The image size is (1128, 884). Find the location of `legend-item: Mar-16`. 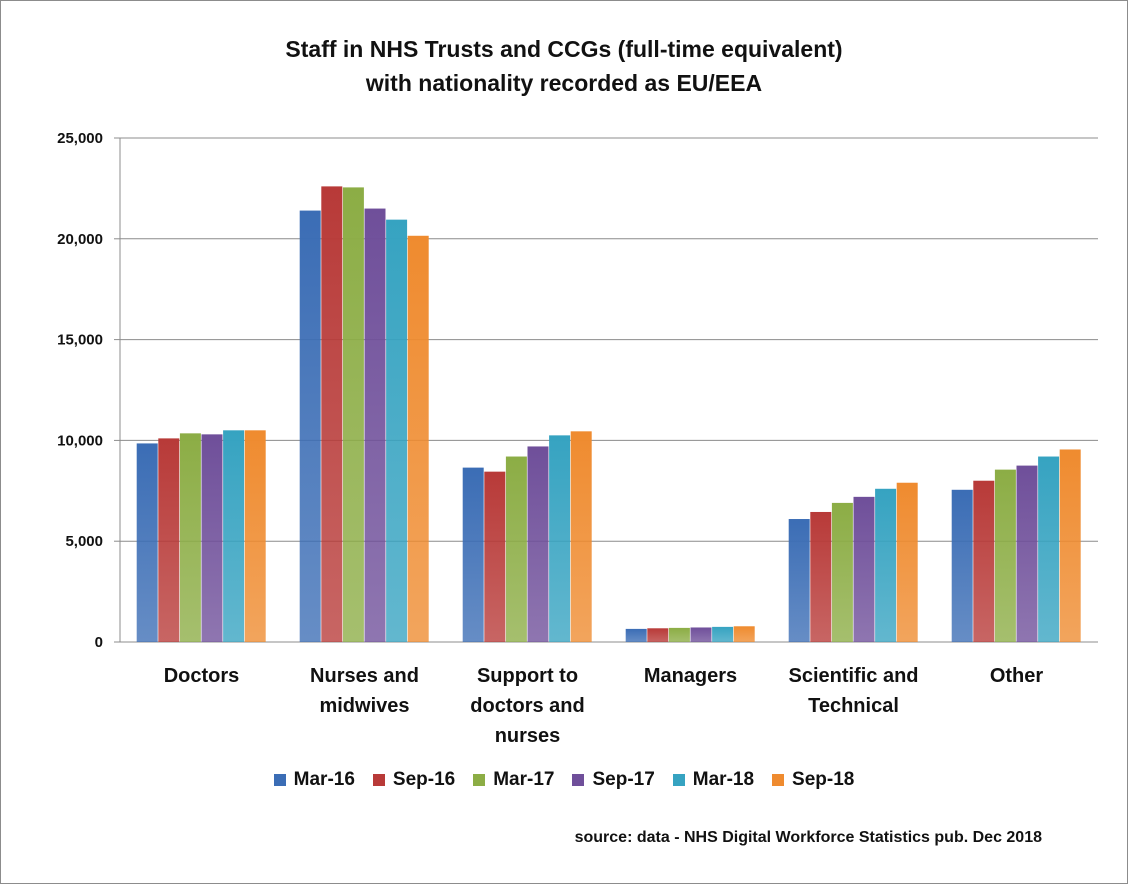

legend-item: Mar-16 is located at coordinates (314, 780).